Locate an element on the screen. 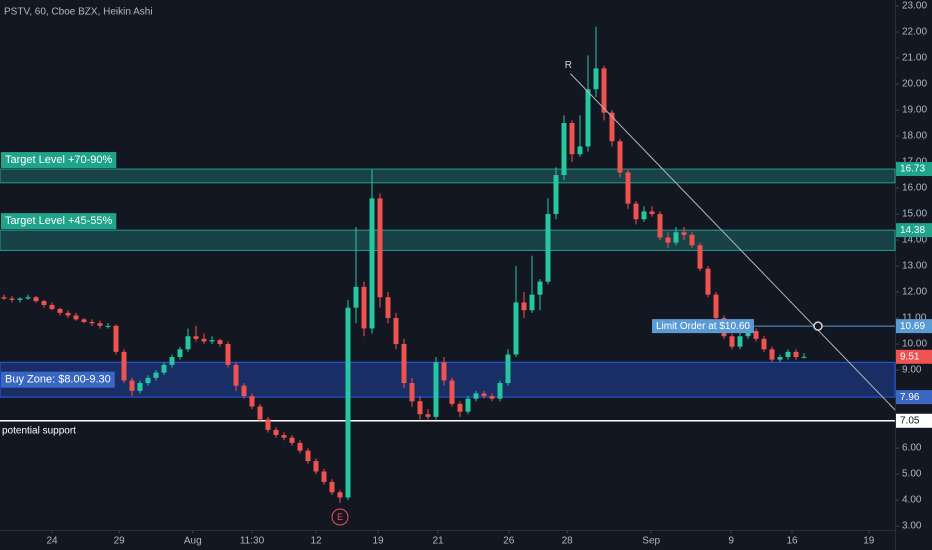 This screenshot has width=932, height=550. price-tag-label: 7.96 is located at coordinates (910, 397).